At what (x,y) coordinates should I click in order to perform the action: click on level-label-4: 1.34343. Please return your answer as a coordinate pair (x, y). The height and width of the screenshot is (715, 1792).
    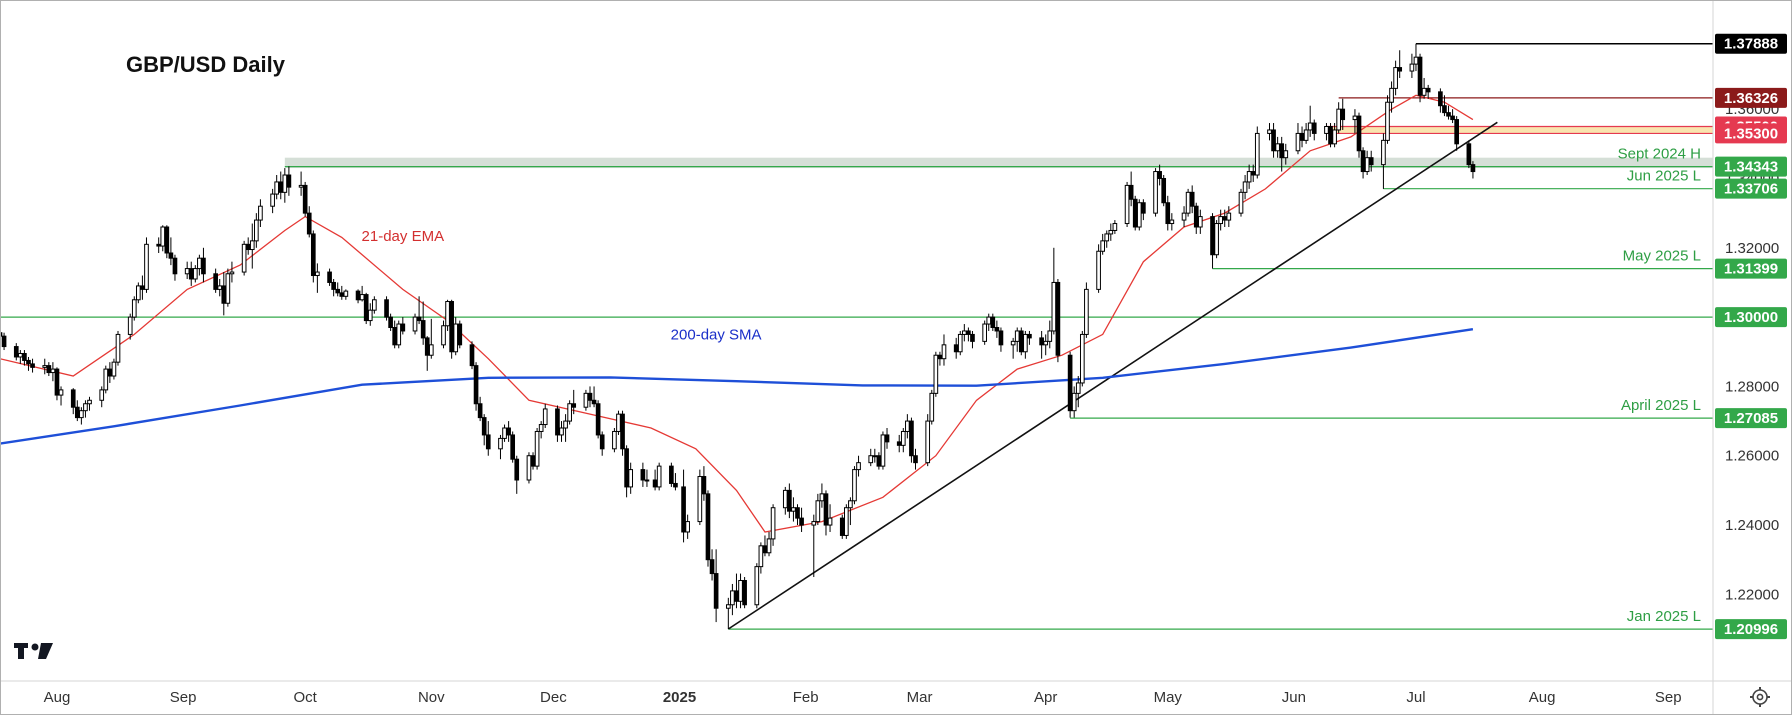
    Looking at the image, I should click on (1751, 166).